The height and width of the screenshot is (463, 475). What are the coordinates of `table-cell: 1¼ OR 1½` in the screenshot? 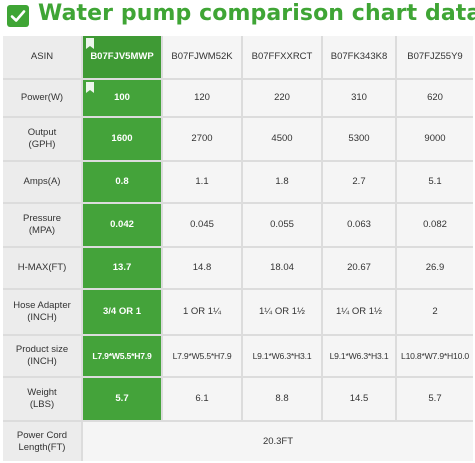 It's located at (359, 312).